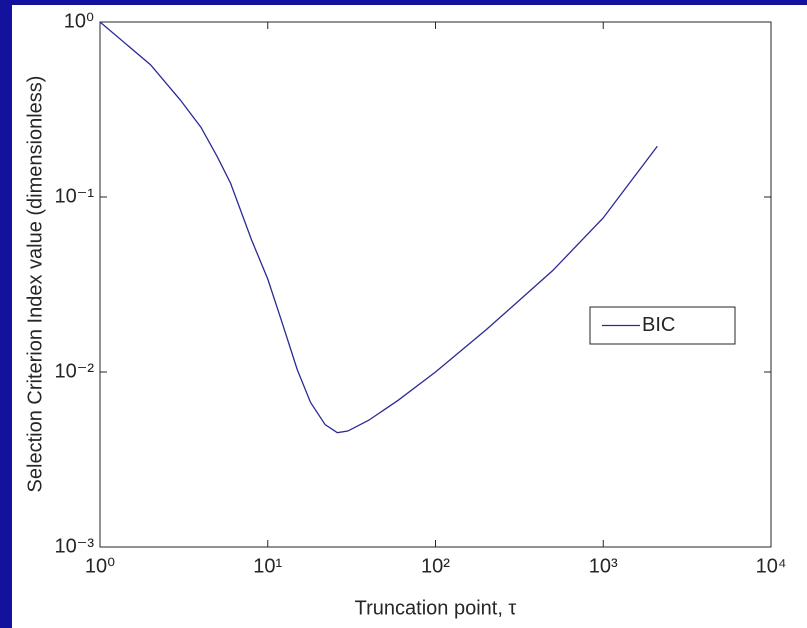 The height and width of the screenshot is (628, 807). Describe the element at coordinates (435, 566) in the screenshot. I see `x-tick-label: 10²` at that location.